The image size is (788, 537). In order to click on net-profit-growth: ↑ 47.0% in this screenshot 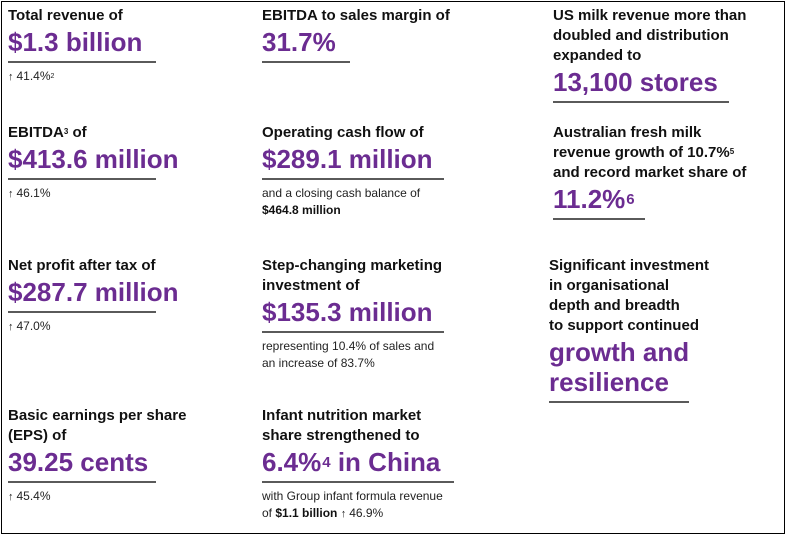, I will do `click(29, 326)`.